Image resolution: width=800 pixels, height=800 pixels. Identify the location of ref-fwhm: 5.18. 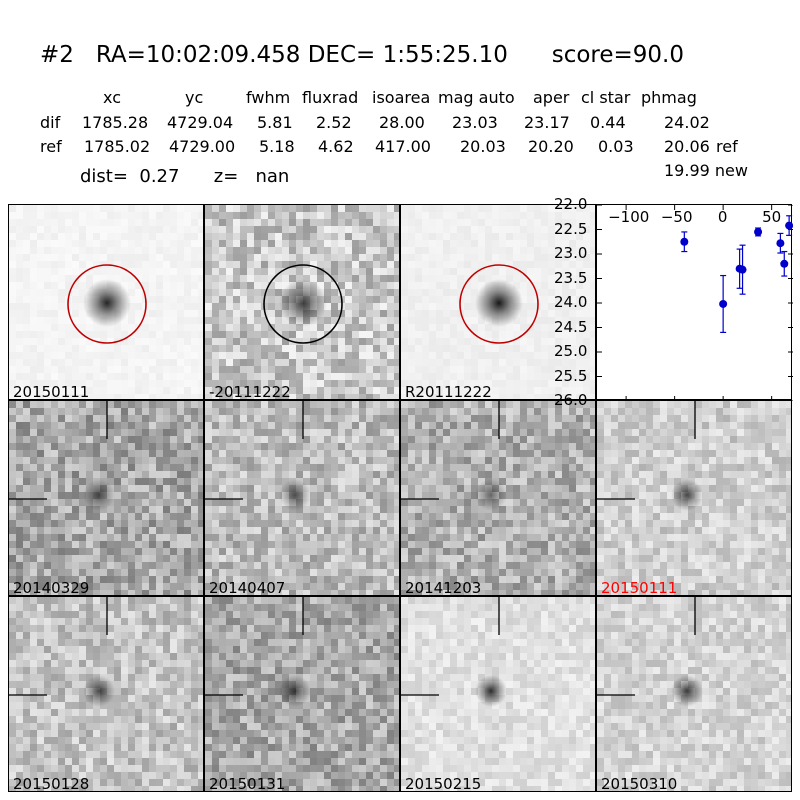
(277, 146).